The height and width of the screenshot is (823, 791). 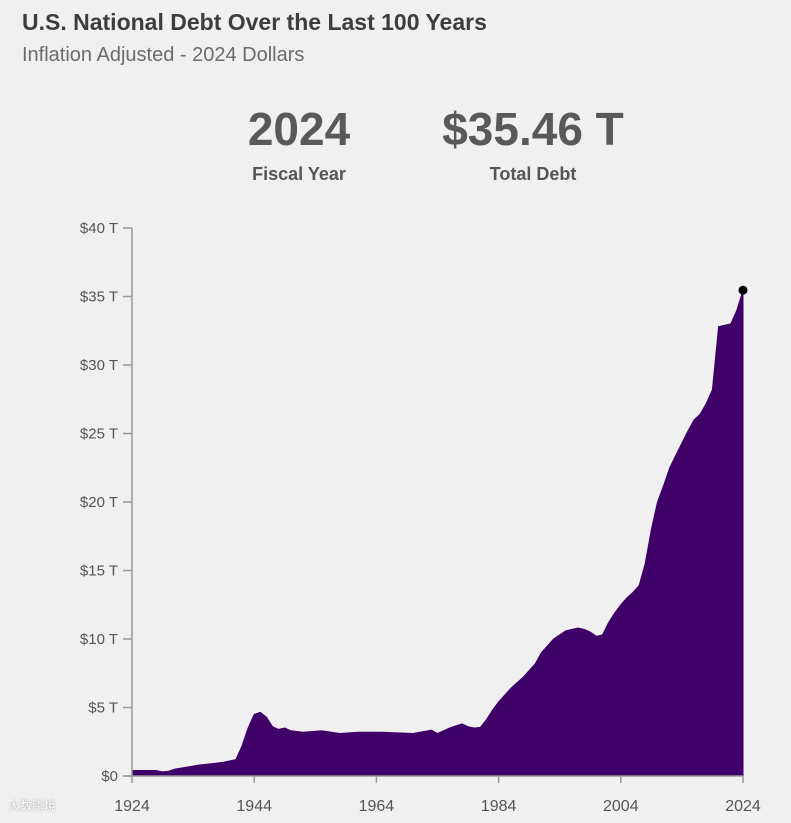 What do you see at coordinates (99, 571) in the screenshot?
I see `y-tick-label: $15 T` at bounding box center [99, 571].